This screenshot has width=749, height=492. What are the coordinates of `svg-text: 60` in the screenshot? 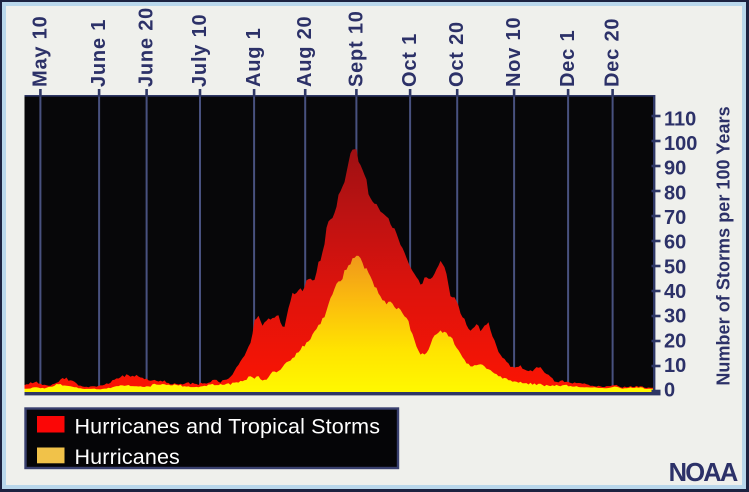 It's located at (675, 243).